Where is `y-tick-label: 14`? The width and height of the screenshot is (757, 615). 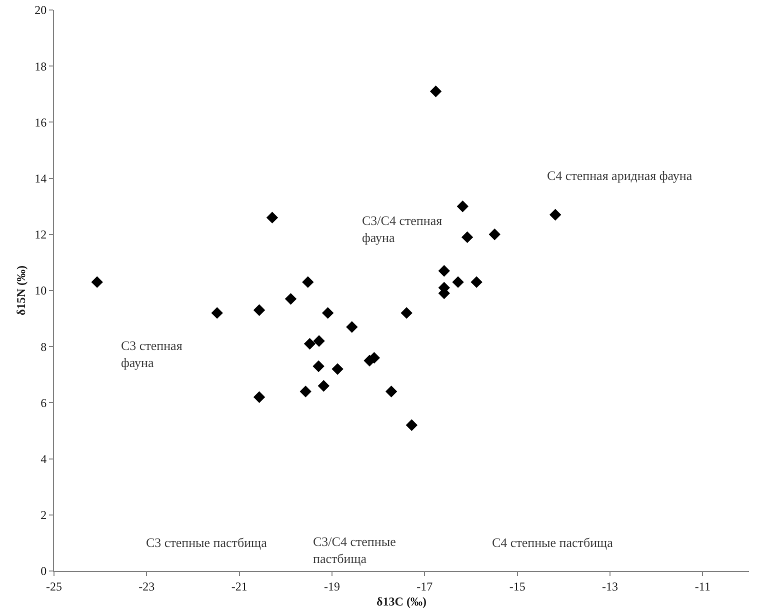
y-tick-label: 14 is located at coordinates (40, 179).